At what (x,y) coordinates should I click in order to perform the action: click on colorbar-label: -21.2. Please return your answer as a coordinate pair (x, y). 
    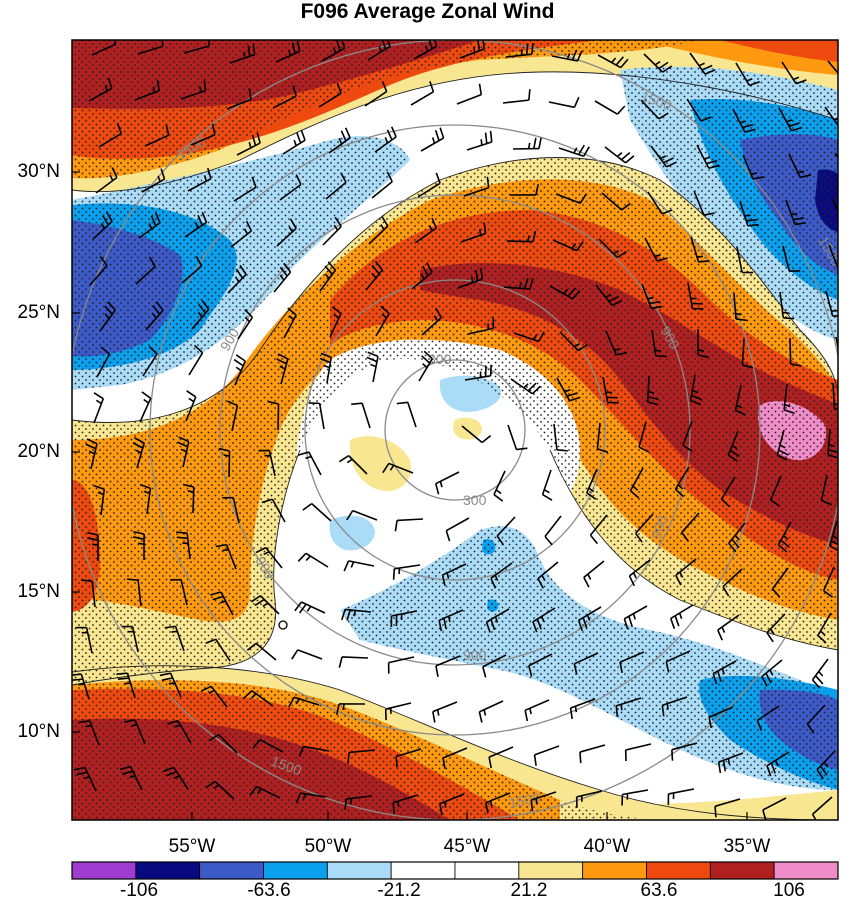
    Looking at the image, I should click on (399, 891).